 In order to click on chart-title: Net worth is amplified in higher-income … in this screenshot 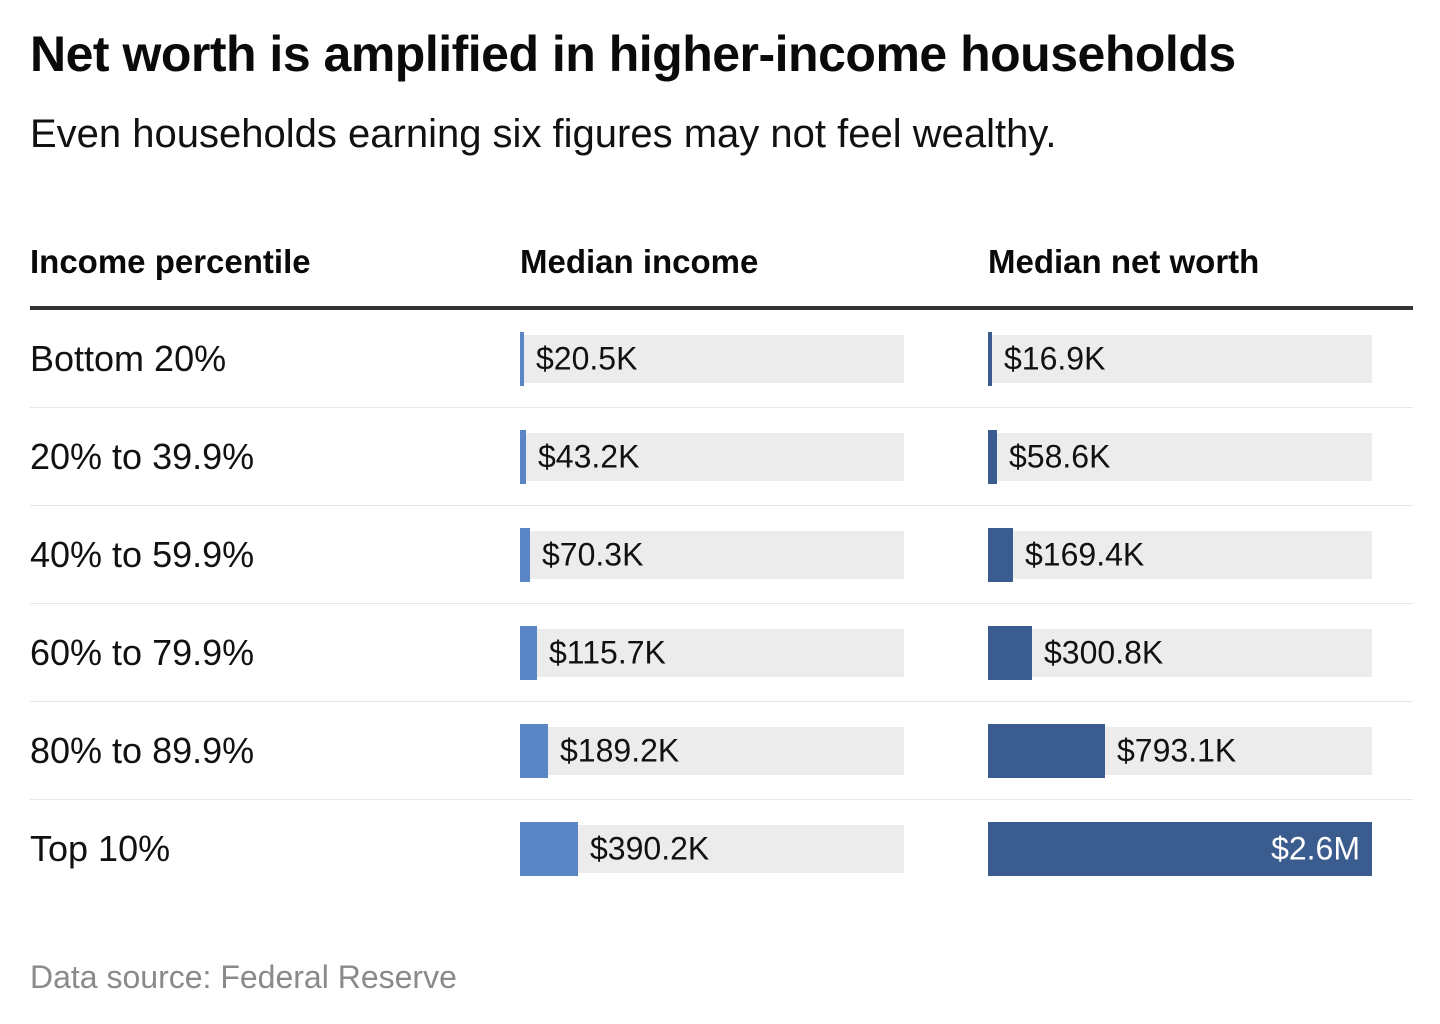, I will do `click(633, 54)`.